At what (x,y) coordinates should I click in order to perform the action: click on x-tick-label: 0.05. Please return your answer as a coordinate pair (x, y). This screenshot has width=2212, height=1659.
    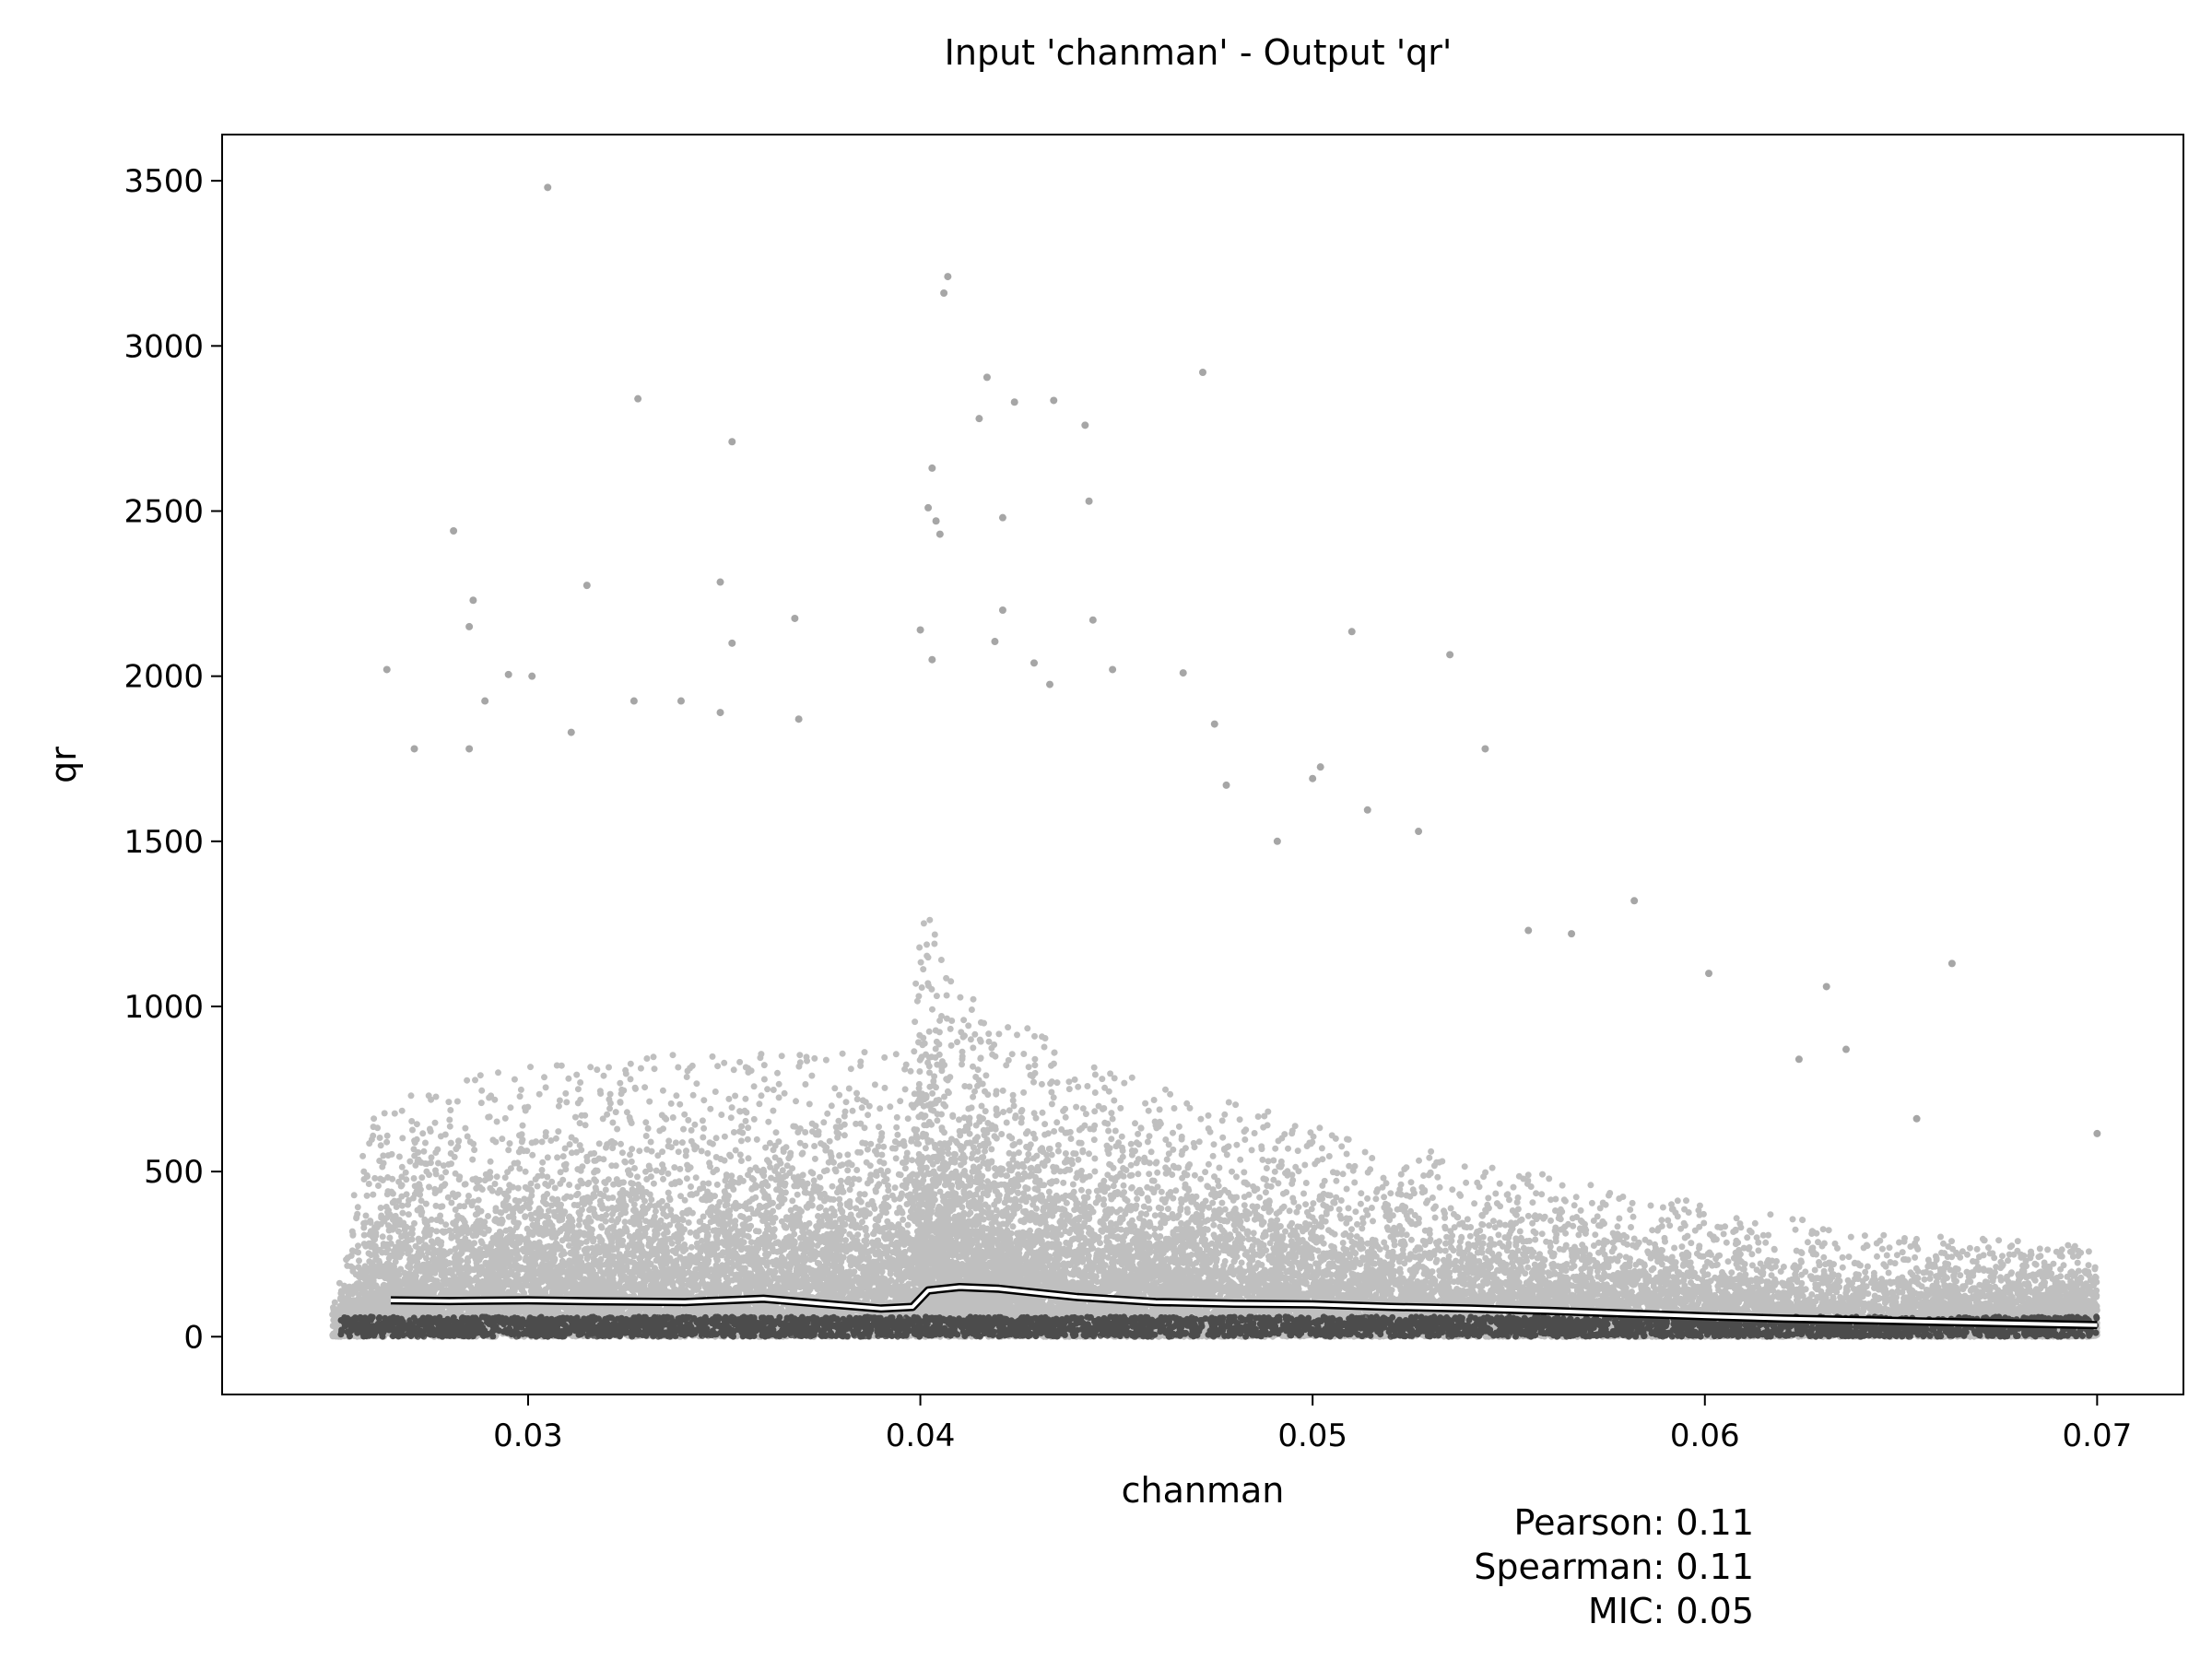
    Looking at the image, I should click on (1312, 1436).